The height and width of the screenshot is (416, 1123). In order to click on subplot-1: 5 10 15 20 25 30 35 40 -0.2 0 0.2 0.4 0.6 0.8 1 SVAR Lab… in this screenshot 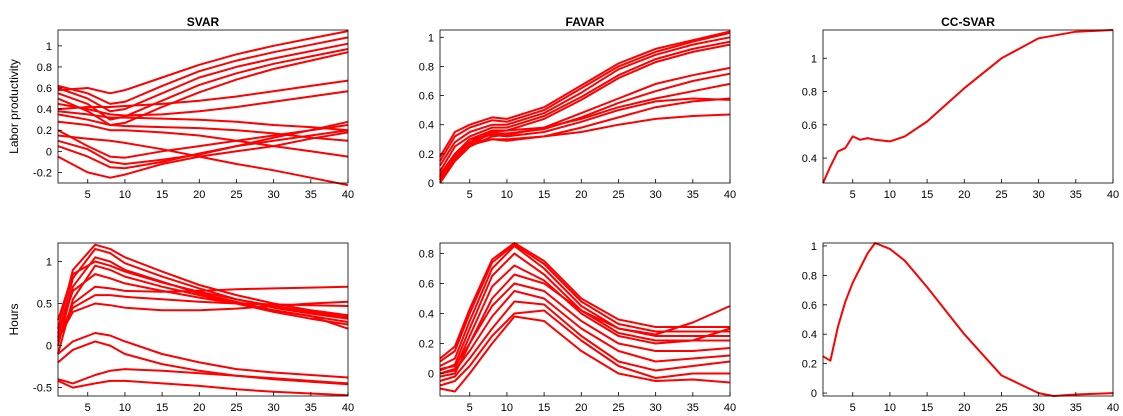, I will do `click(180, 108)`.